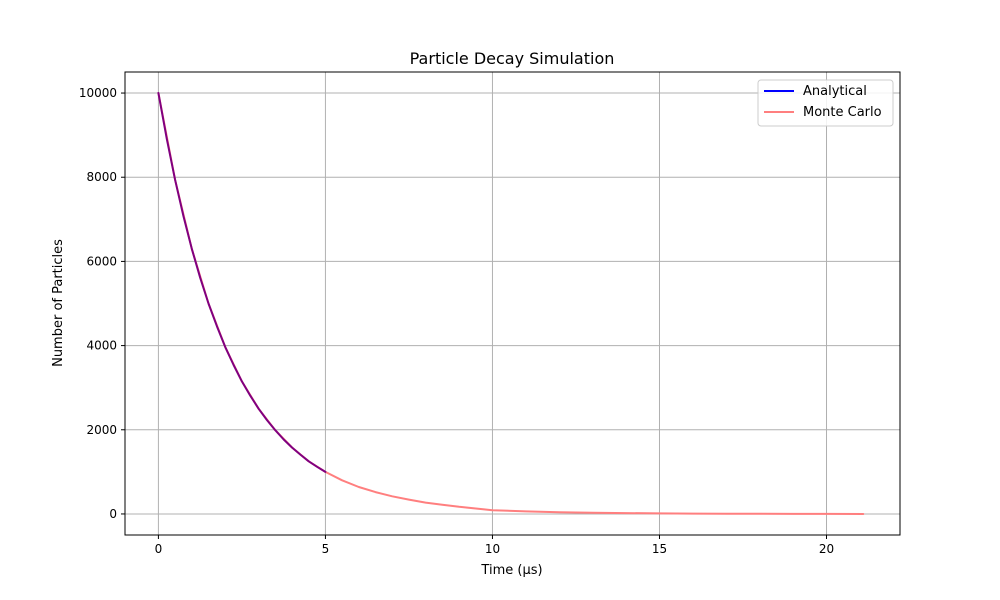 The width and height of the screenshot is (1000, 600). Describe the element at coordinates (113, 514) in the screenshot. I see `y-tick-label: 0` at that location.